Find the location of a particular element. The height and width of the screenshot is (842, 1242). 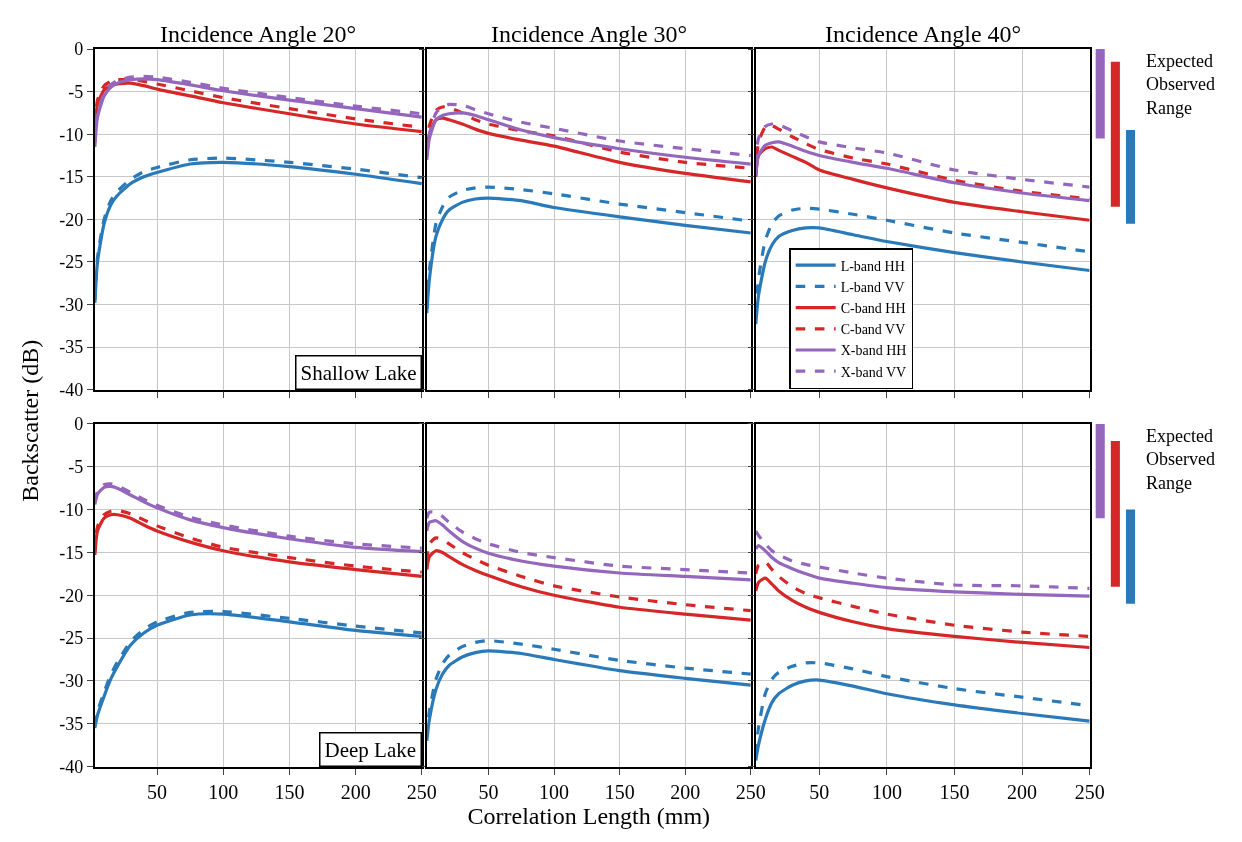

legend-label: C-band VV is located at coordinates (873, 330).